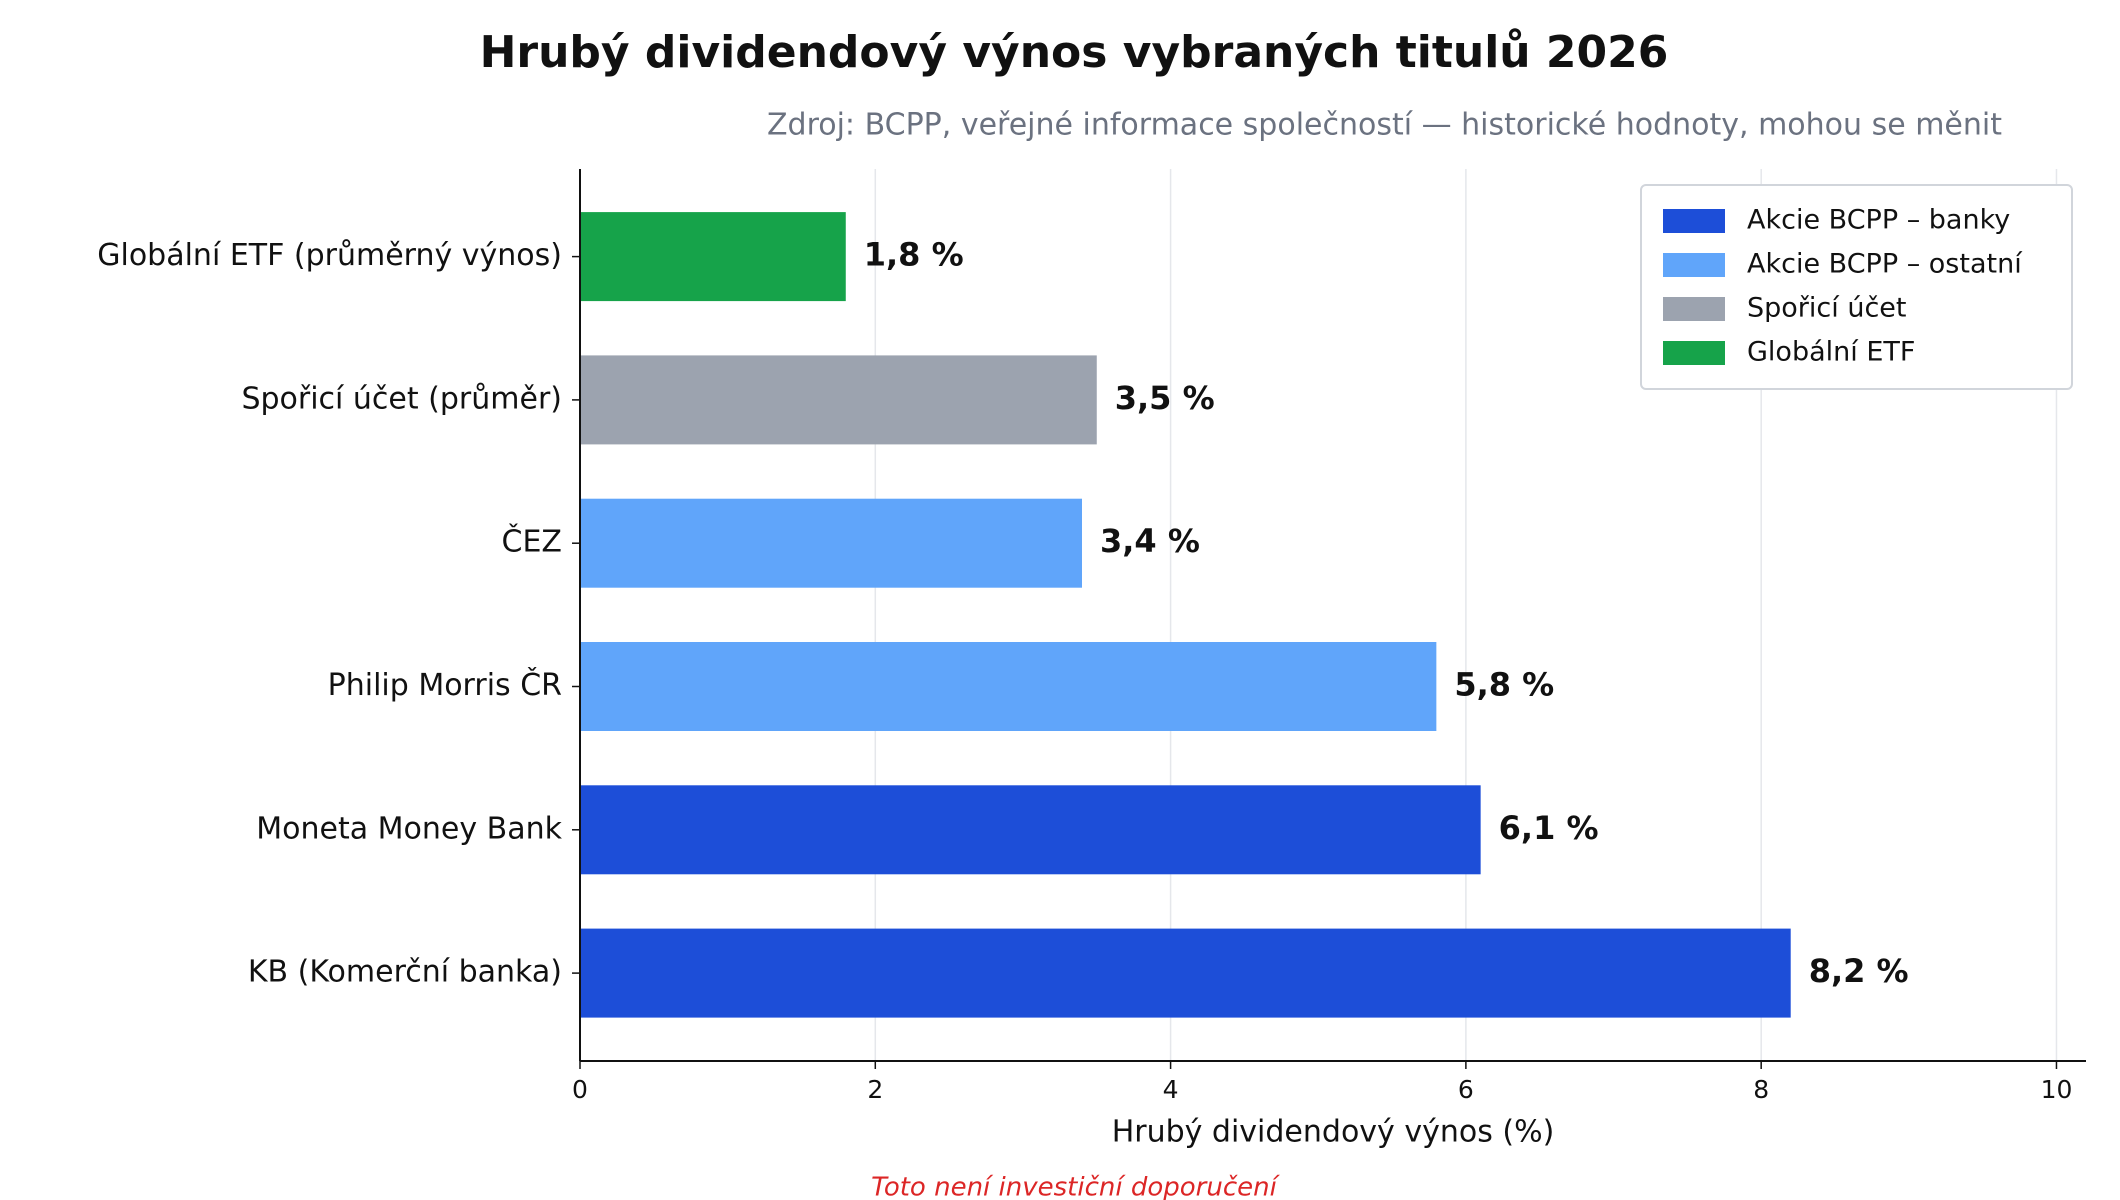  Describe the element at coordinates (409, 828) in the screenshot. I see `y-tick-label: Moneta Money Bank` at that location.